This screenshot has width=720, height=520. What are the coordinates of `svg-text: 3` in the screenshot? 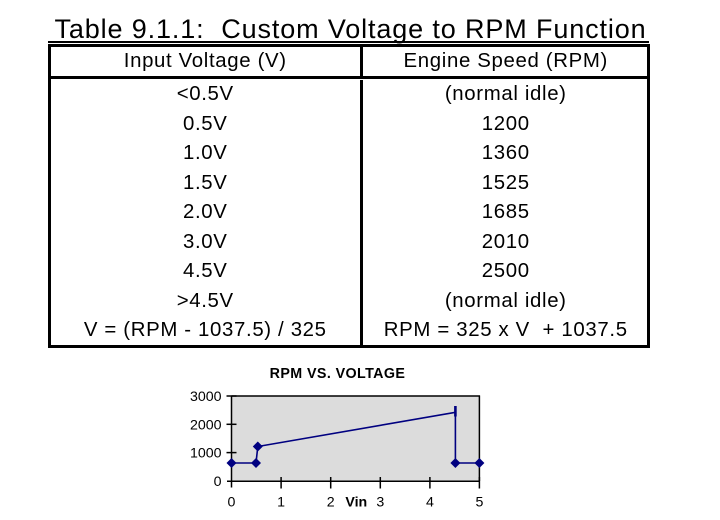 It's located at (380, 502).